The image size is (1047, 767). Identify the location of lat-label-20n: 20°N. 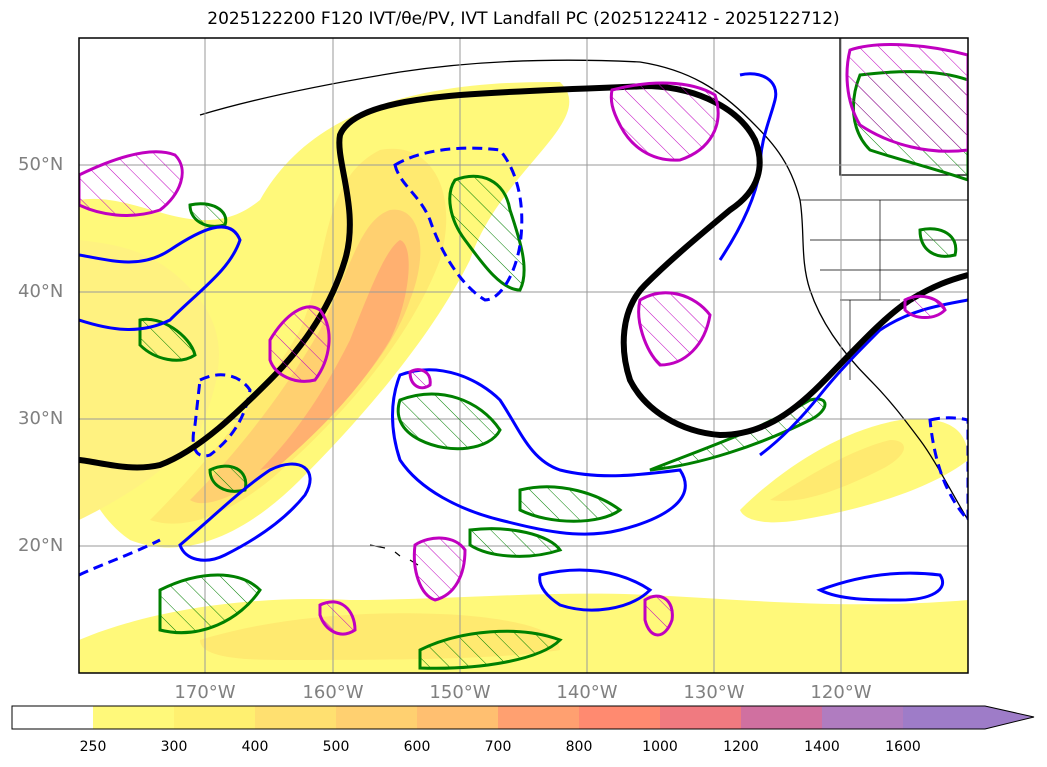
(41, 545).